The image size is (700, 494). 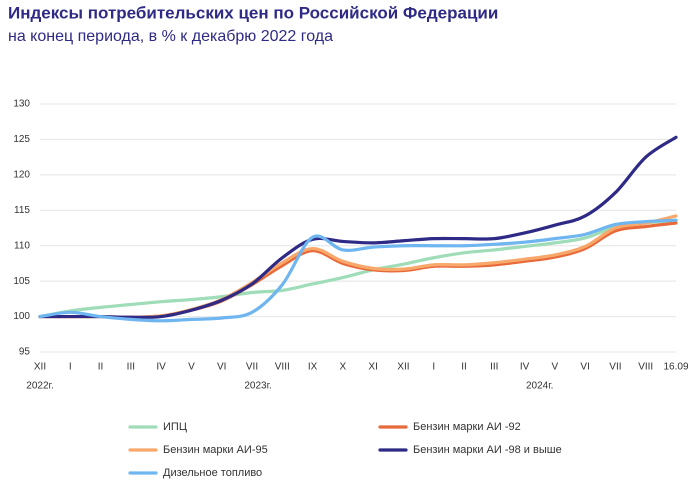 I want to click on legend-label: Бензин марки АИ -98 и выше, so click(x=487, y=450).